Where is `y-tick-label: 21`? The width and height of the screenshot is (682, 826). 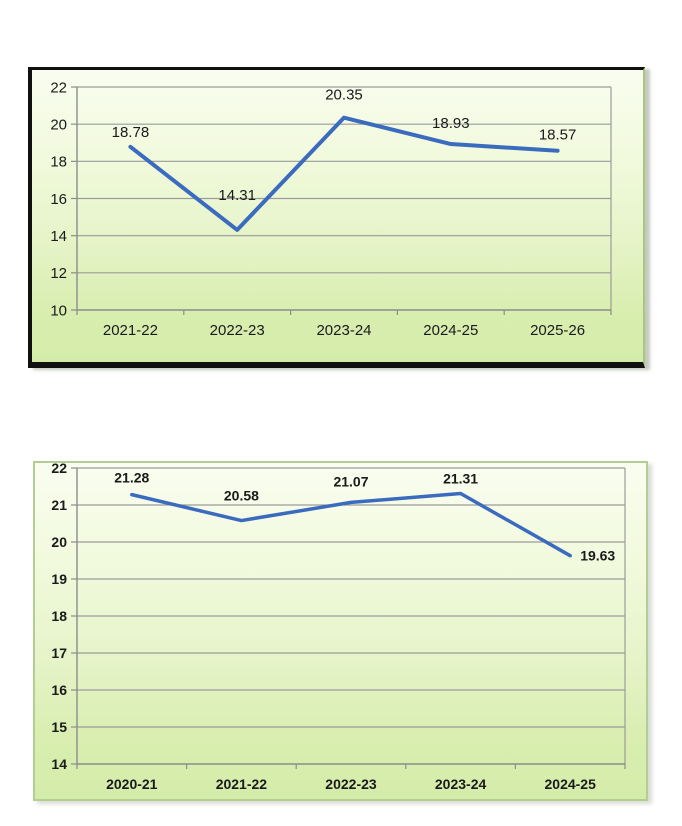 y-tick-label: 21 is located at coordinates (59, 505).